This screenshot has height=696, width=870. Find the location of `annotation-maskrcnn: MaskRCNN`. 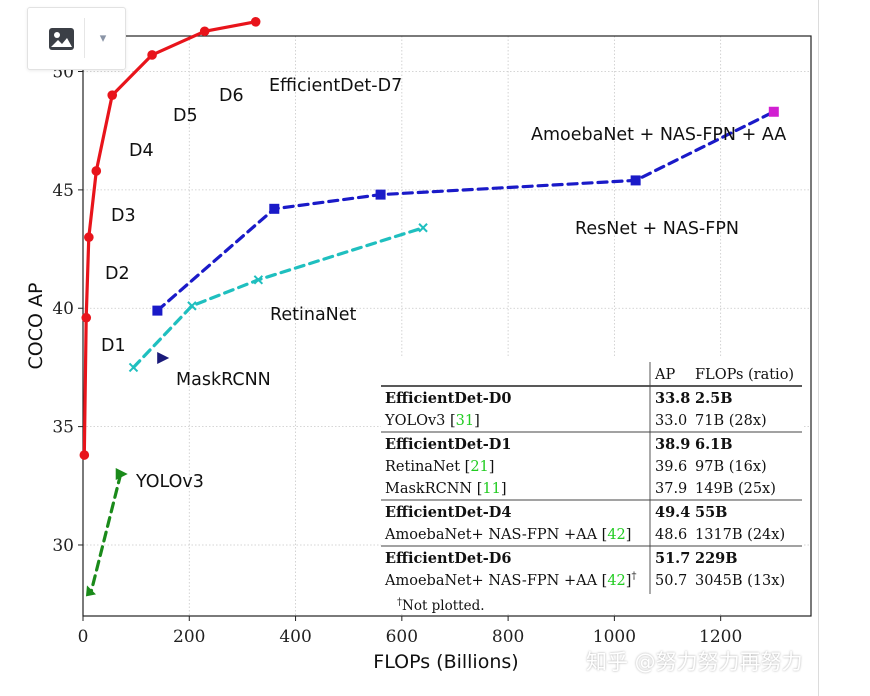

annotation-maskrcnn: MaskRCNN is located at coordinates (223, 380).